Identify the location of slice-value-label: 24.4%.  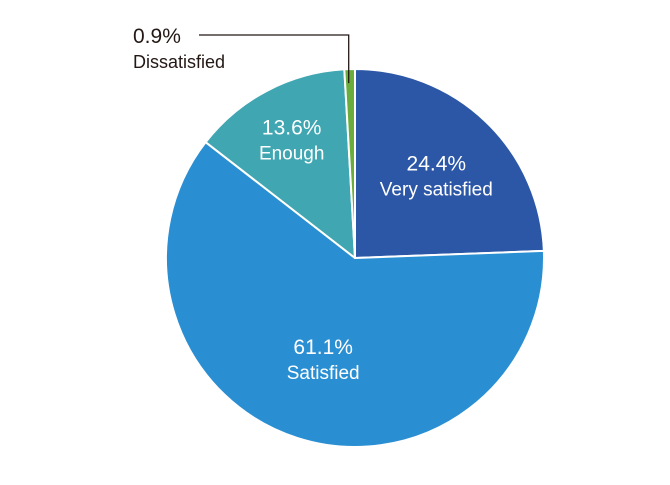
(437, 164).